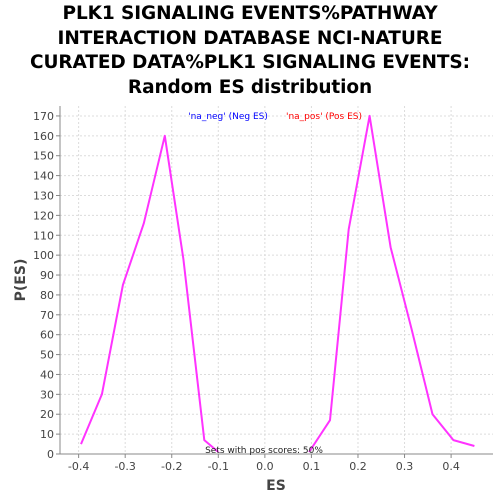 The image size is (500, 500). I want to click on x-axis-ticks: -0.4 -0.3 -0.2 -0.1 0.0 0.1 0.2 0.3 0.4, so click(264, 463).